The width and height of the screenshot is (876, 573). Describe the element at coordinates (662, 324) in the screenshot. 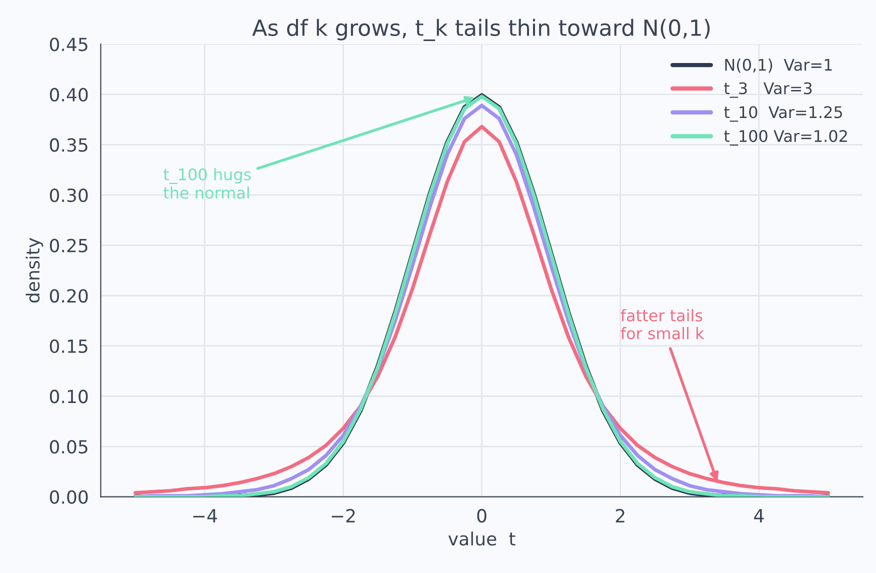

I see `annotation: fatter tails for small k` at that location.